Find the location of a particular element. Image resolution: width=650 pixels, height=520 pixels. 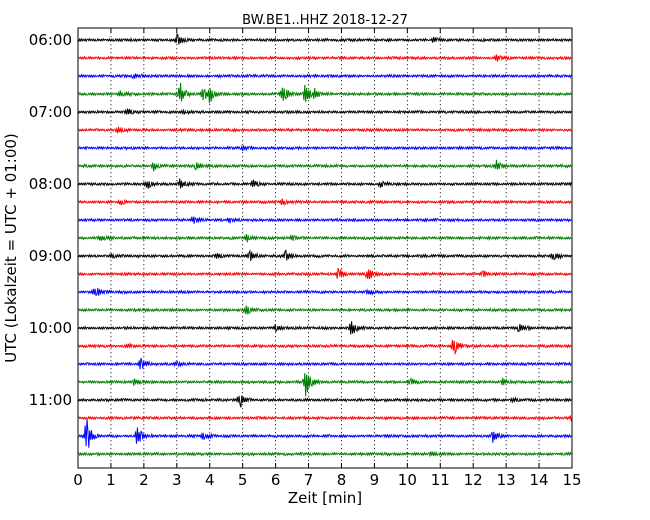

x-tick-label: 0 is located at coordinates (78, 480).